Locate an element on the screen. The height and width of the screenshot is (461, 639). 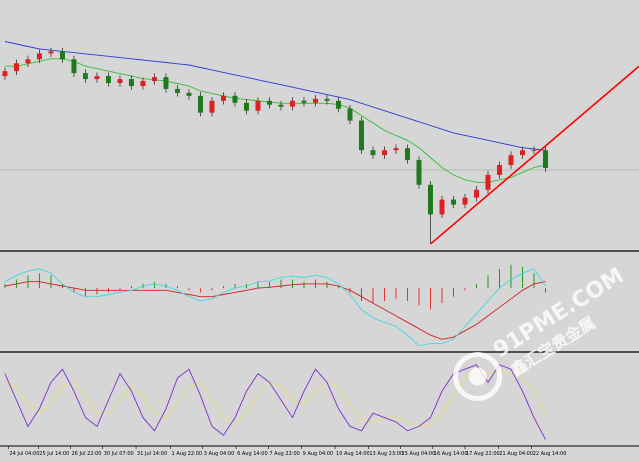
x-tick-label: 24 Jul 04:00 is located at coordinates (24, 454).